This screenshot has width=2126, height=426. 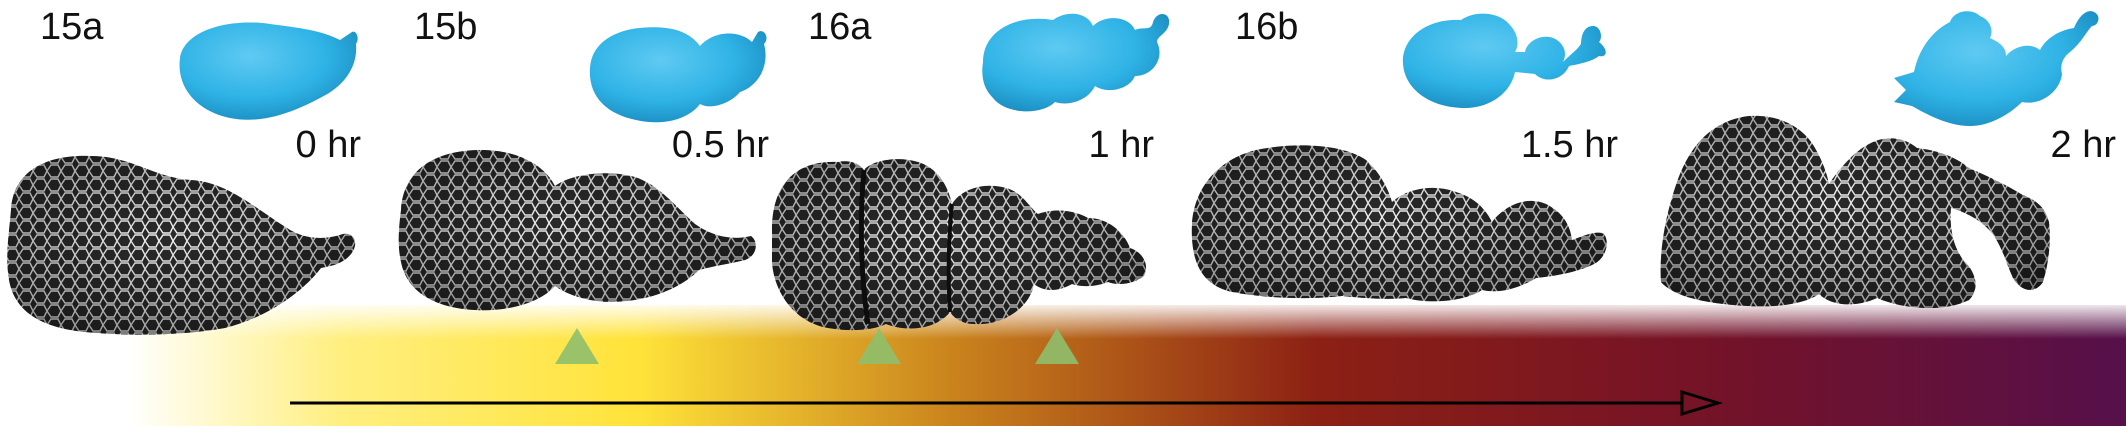 What do you see at coordinates (446, 27) in the screenshot?
I see `stage-label-2: 15b` at bounding box center [446, 27].